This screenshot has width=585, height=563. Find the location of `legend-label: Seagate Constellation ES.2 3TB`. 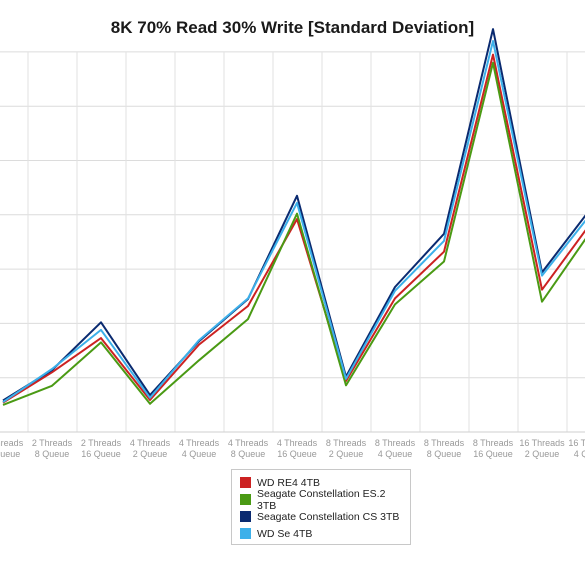

legend-label: Seagate Constellation ES.2 3TB is located at coordinates (321, 499).